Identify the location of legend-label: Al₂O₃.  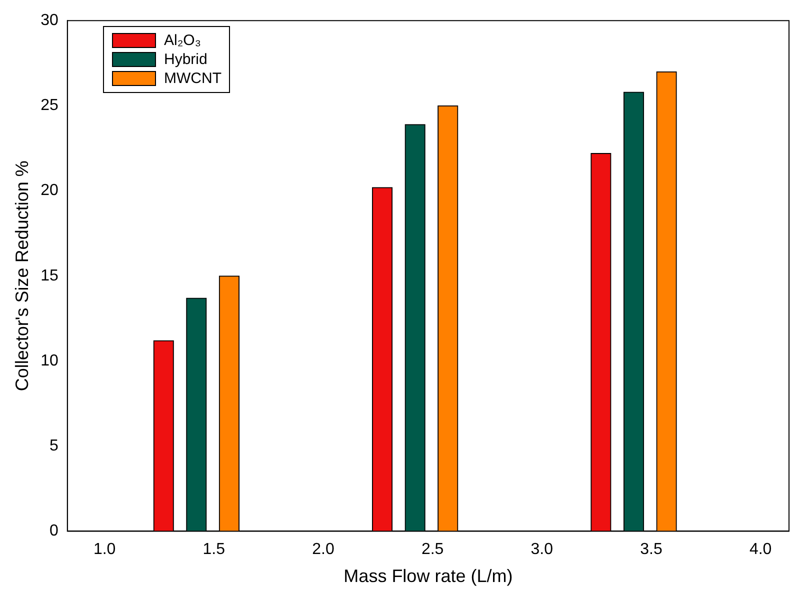
(182, 40).